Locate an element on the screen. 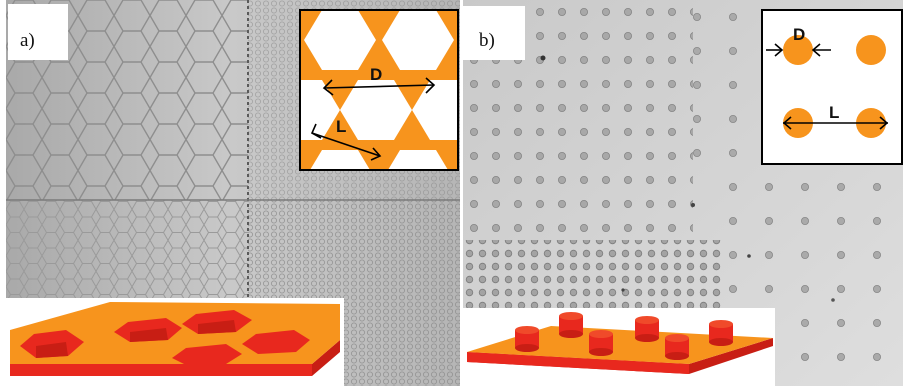 The height and width of the screenshot is (392, 907). panel-b-inset: D L is located at coordinates (832, 87).